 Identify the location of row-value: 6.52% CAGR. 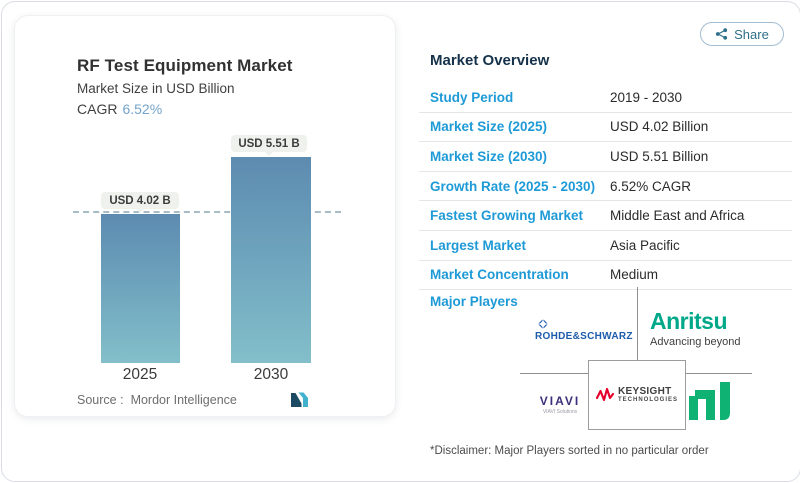
(651, 186).